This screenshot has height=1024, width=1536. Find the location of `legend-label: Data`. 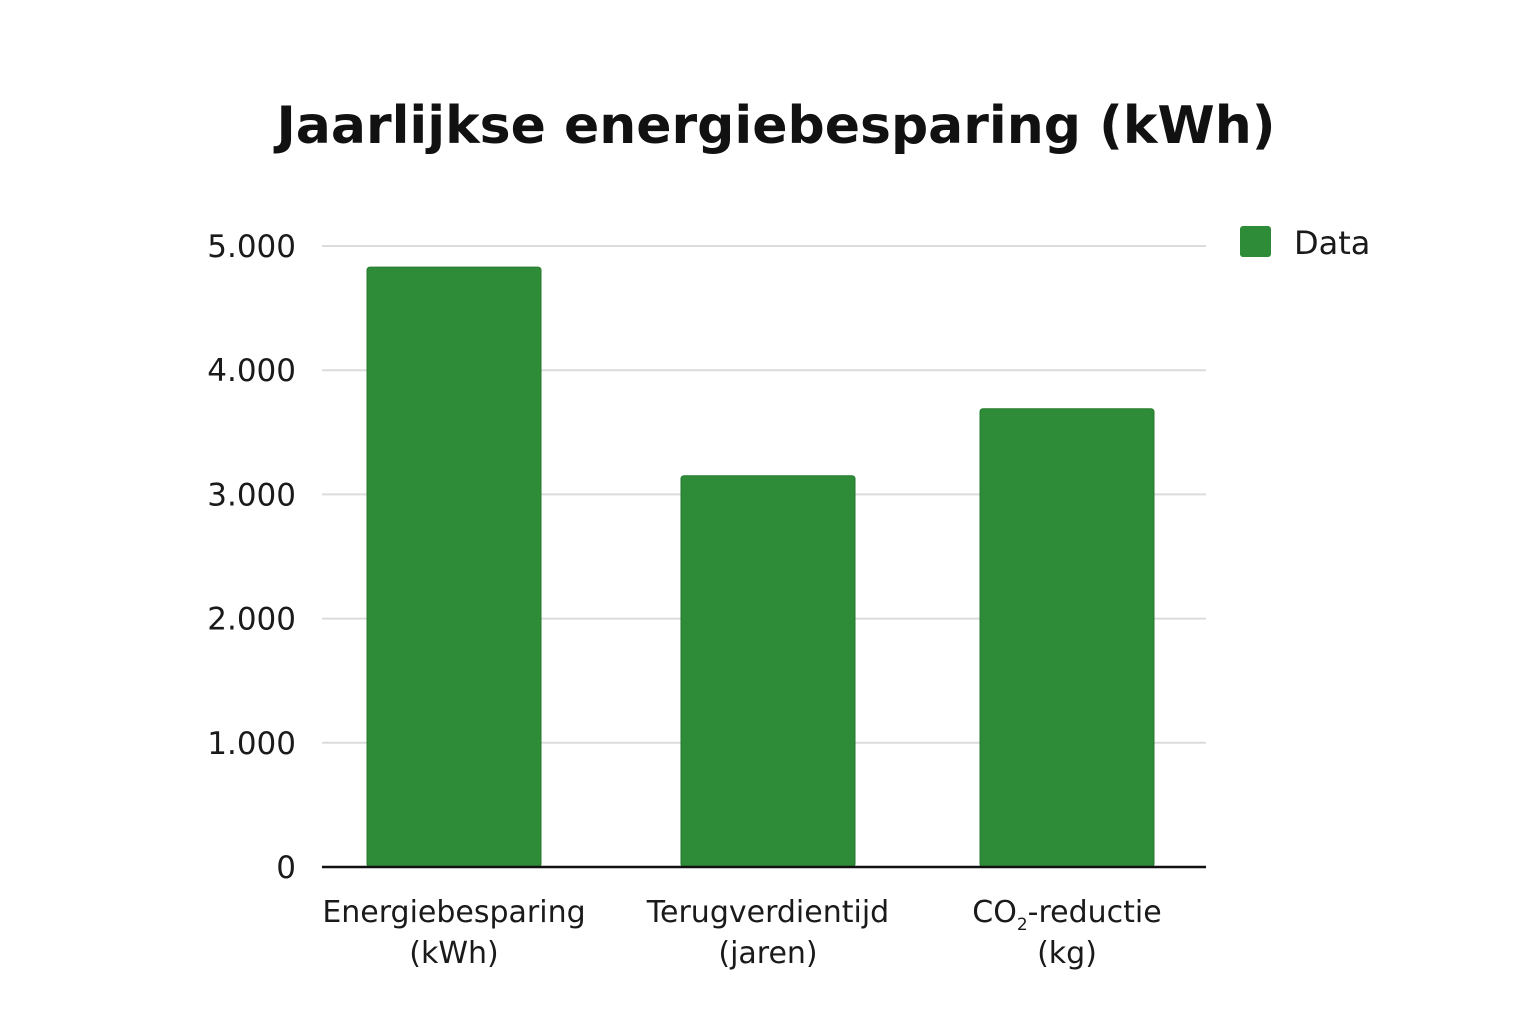

legend-label: Data is located at coordinates (1332, 243).